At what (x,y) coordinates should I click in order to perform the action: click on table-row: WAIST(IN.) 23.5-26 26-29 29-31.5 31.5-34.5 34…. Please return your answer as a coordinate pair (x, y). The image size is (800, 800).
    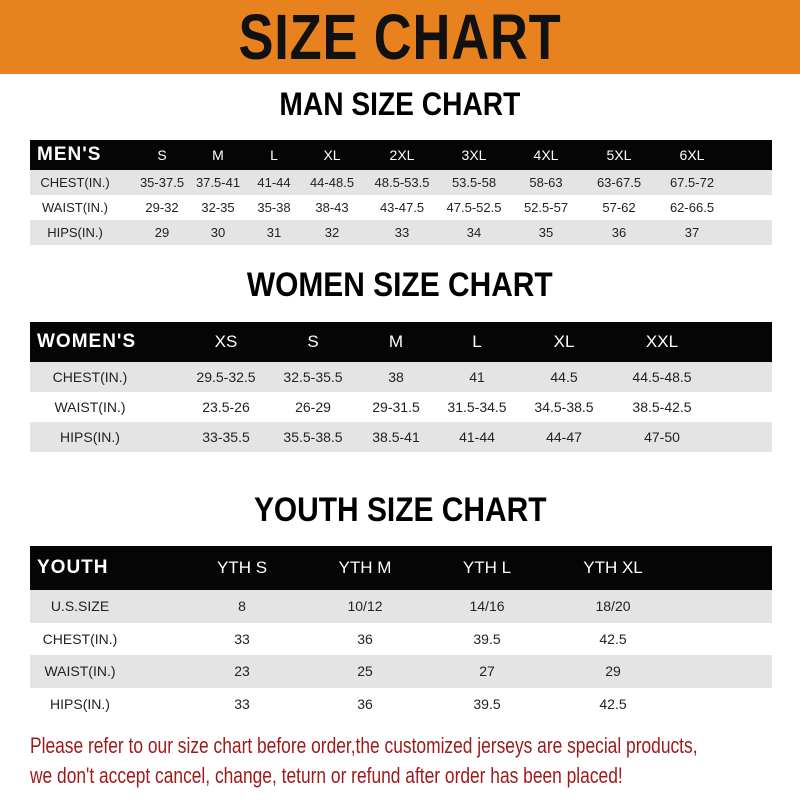
    Looking at the image, I should click on (401, 407).